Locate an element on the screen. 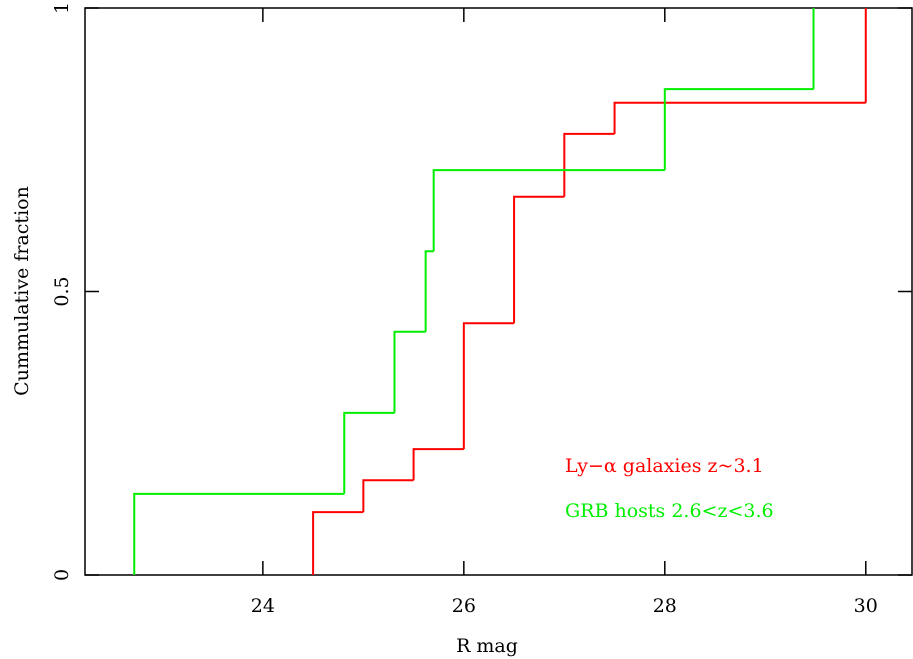  x-tick-label: 24 is located at coordinates (263, 606).